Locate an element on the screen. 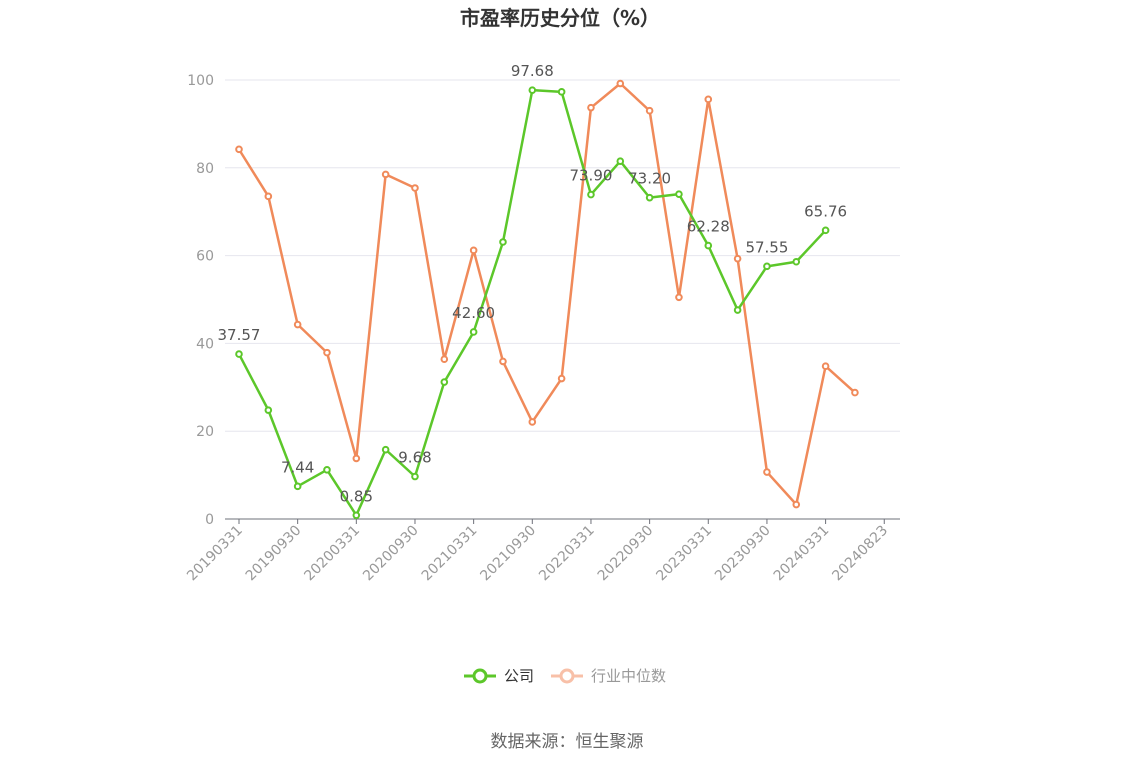 This screenshot has height=766, width=1134. legend-company-marker is located at coordinates (480, 676).